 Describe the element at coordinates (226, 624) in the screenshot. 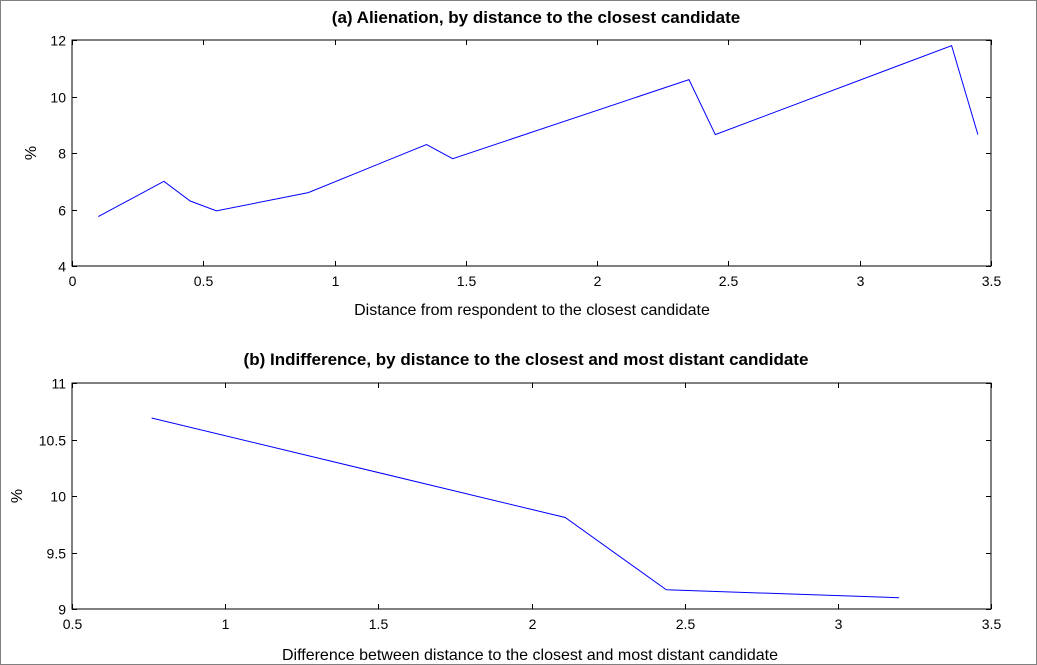

I see `panel-b-xtick-label: 1` at that location.